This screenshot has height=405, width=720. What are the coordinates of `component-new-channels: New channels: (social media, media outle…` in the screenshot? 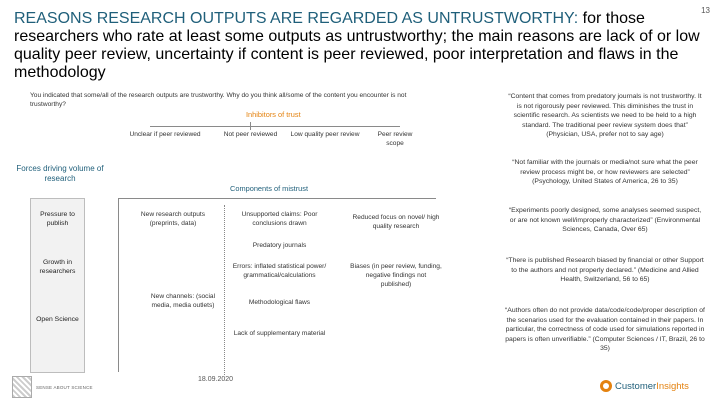 It's located at (183, 301).